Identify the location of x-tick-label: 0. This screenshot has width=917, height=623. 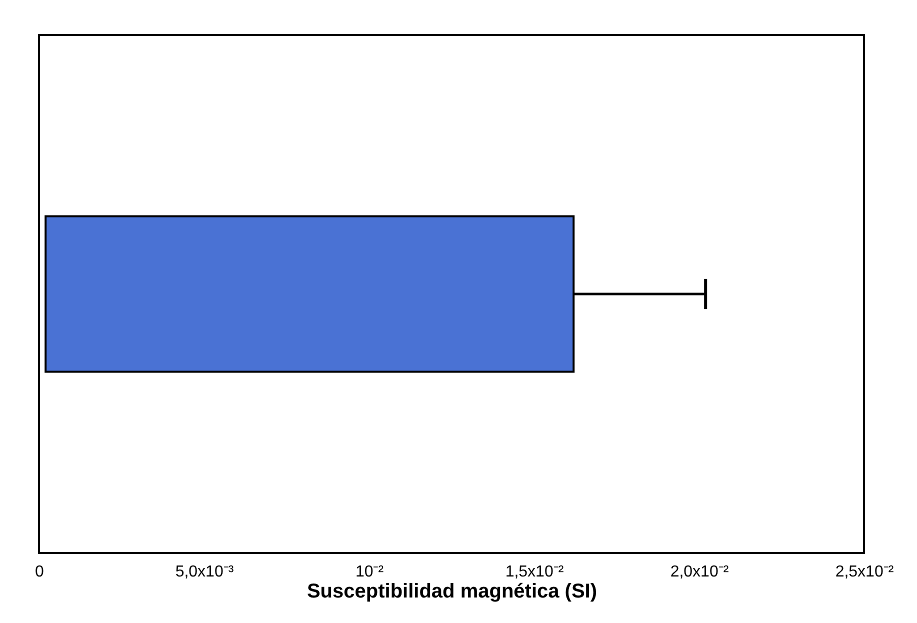
(39, 572).